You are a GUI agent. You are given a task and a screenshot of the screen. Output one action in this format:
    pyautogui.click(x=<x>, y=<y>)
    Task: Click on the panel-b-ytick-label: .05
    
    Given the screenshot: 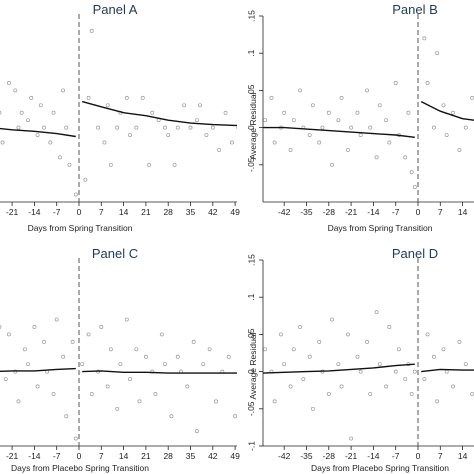 What is the action you would take?
    pyautogui.click(x=251, y=90)
    